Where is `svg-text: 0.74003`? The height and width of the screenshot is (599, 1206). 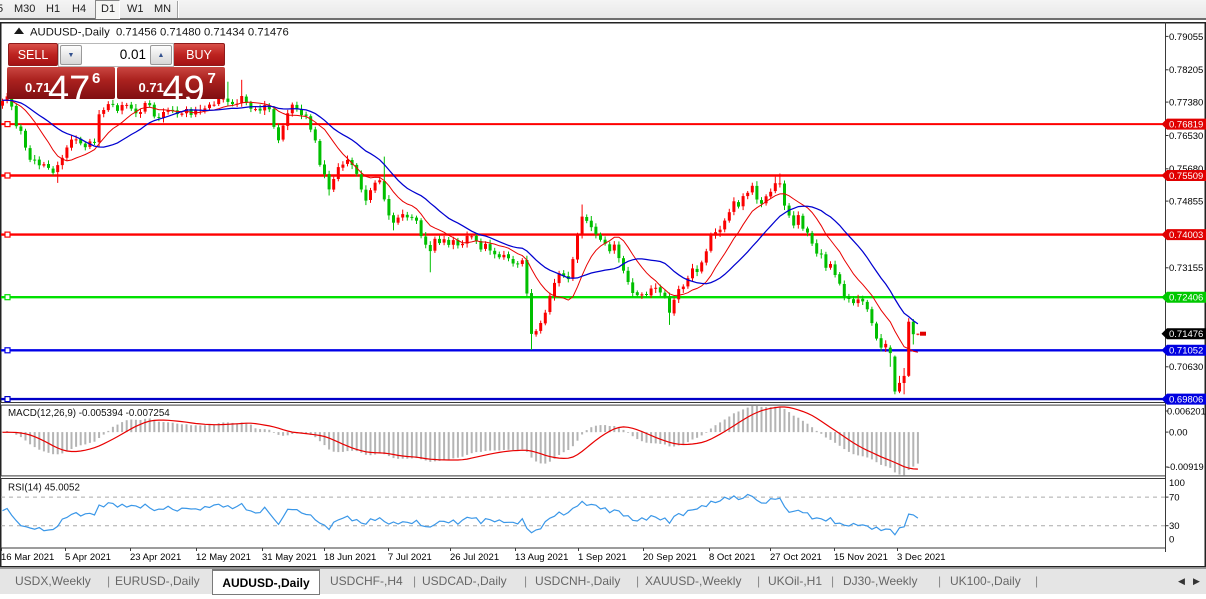 svg-text: 0.74003 is located at coordinates (1186, 235).